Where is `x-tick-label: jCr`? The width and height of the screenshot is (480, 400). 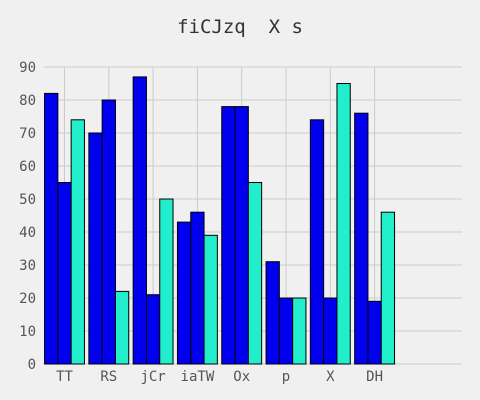
x-tick-label: jCr is located at coordinates (152, 377).